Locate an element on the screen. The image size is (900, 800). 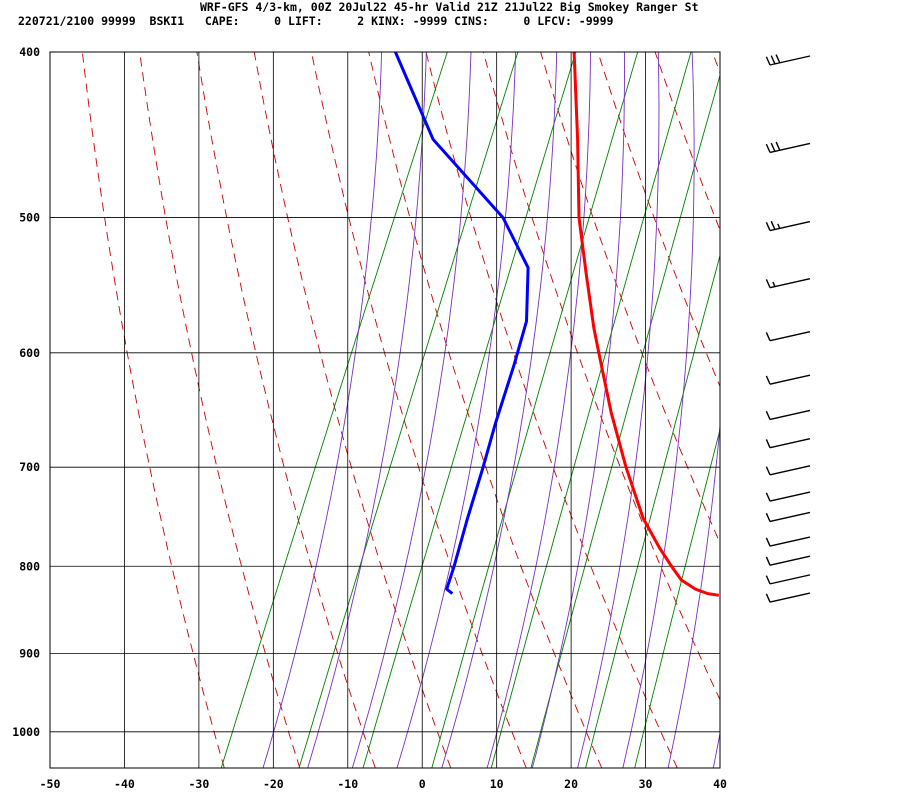
wind-barbs is located at coordinates (788, 328).